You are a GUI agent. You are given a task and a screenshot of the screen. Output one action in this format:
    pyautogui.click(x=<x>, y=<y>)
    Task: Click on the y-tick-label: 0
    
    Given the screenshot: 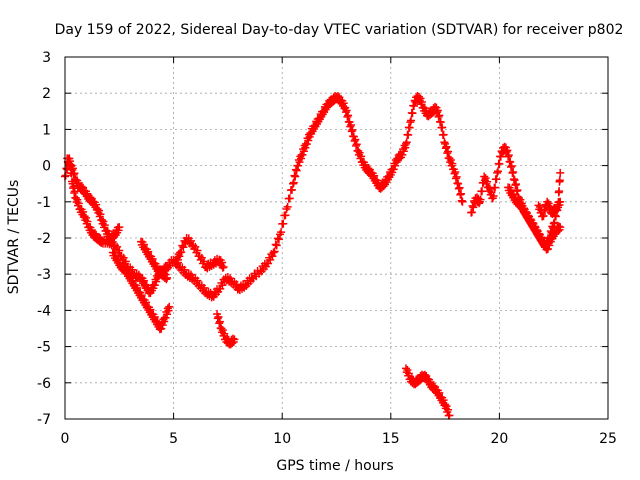 What is the action you would take?
    pyautogui.click(x=46, y=167)
    